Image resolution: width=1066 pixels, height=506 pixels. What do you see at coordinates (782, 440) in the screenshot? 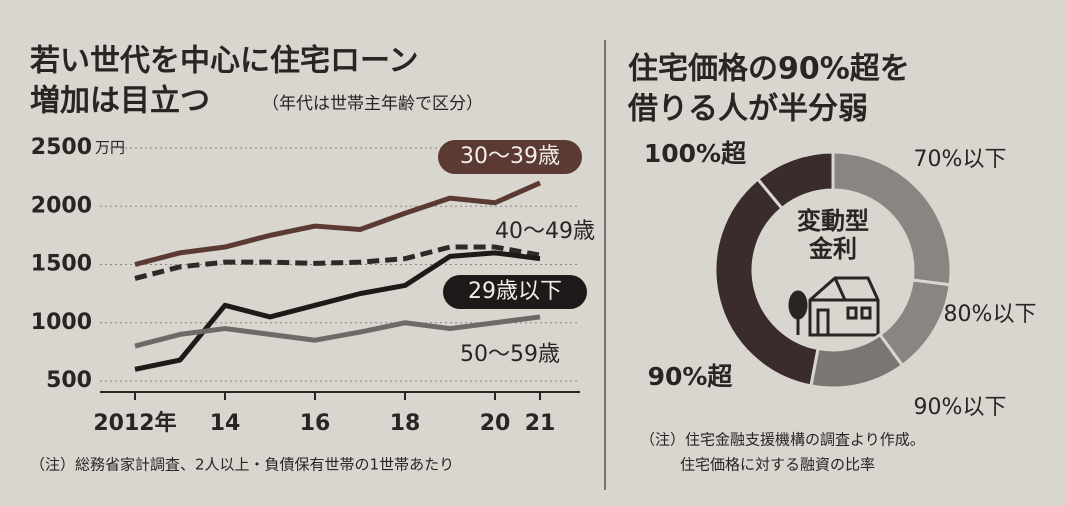
I see `note: （注）住宅金融支援機構の調査より作成。` at bounding box center [782, 440].